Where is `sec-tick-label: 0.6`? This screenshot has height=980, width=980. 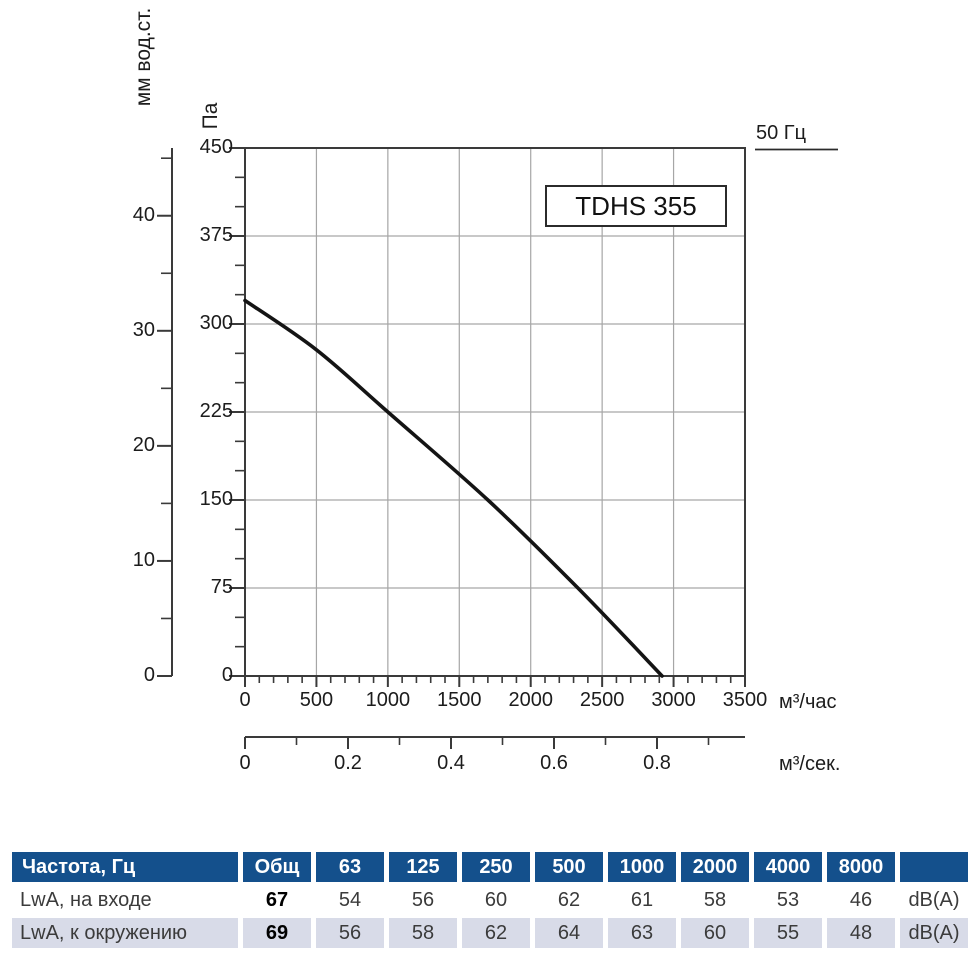
sec-tick-label: 0.6 is located at coordinates (554, 763).